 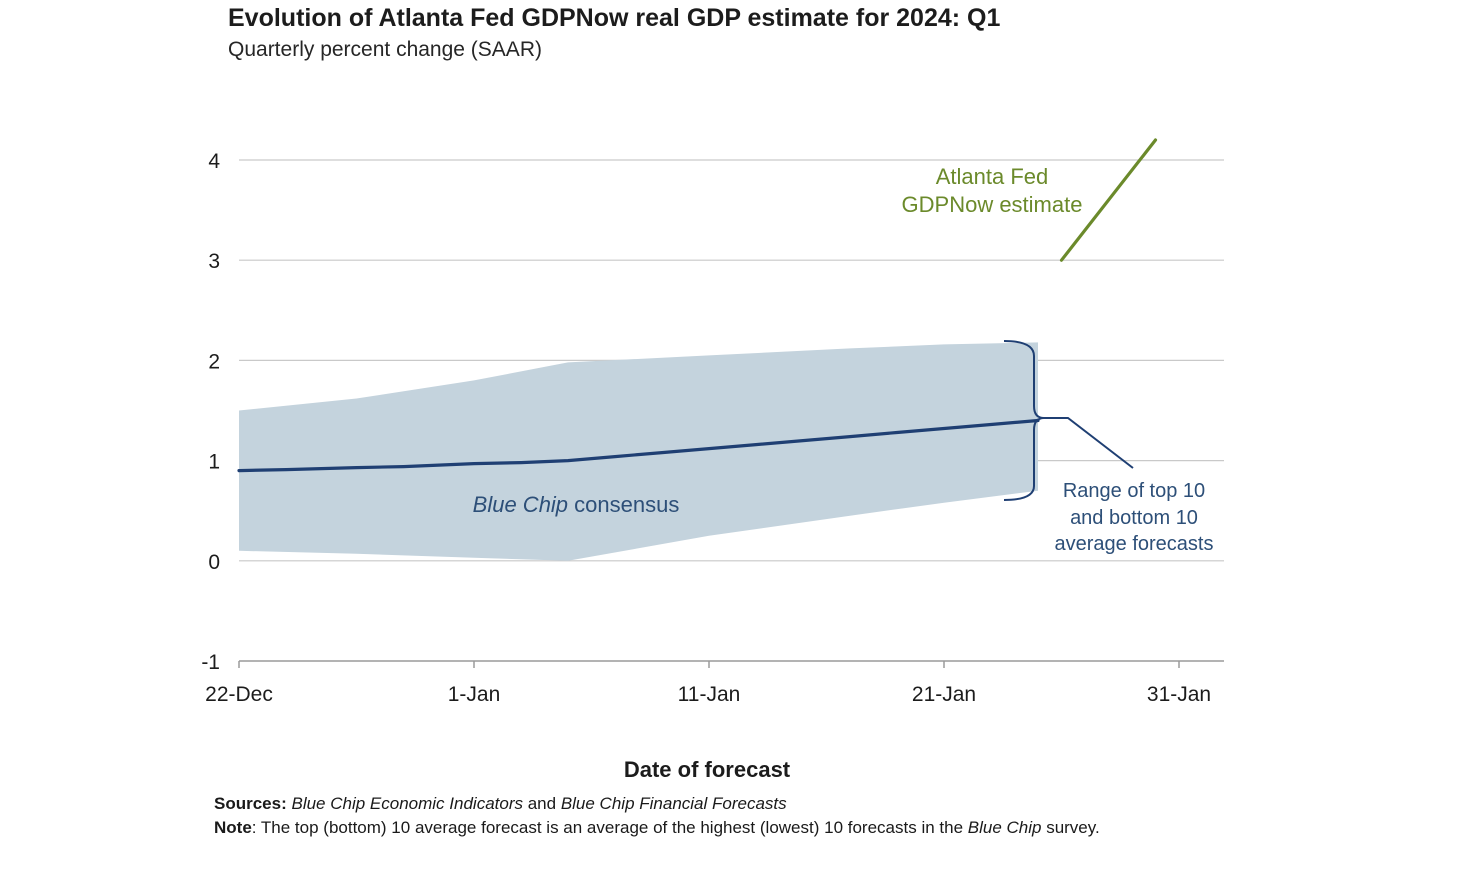 I want to click on chart-subtitle: Quarterly percent change (SAAR), so click(x=385, y=49).